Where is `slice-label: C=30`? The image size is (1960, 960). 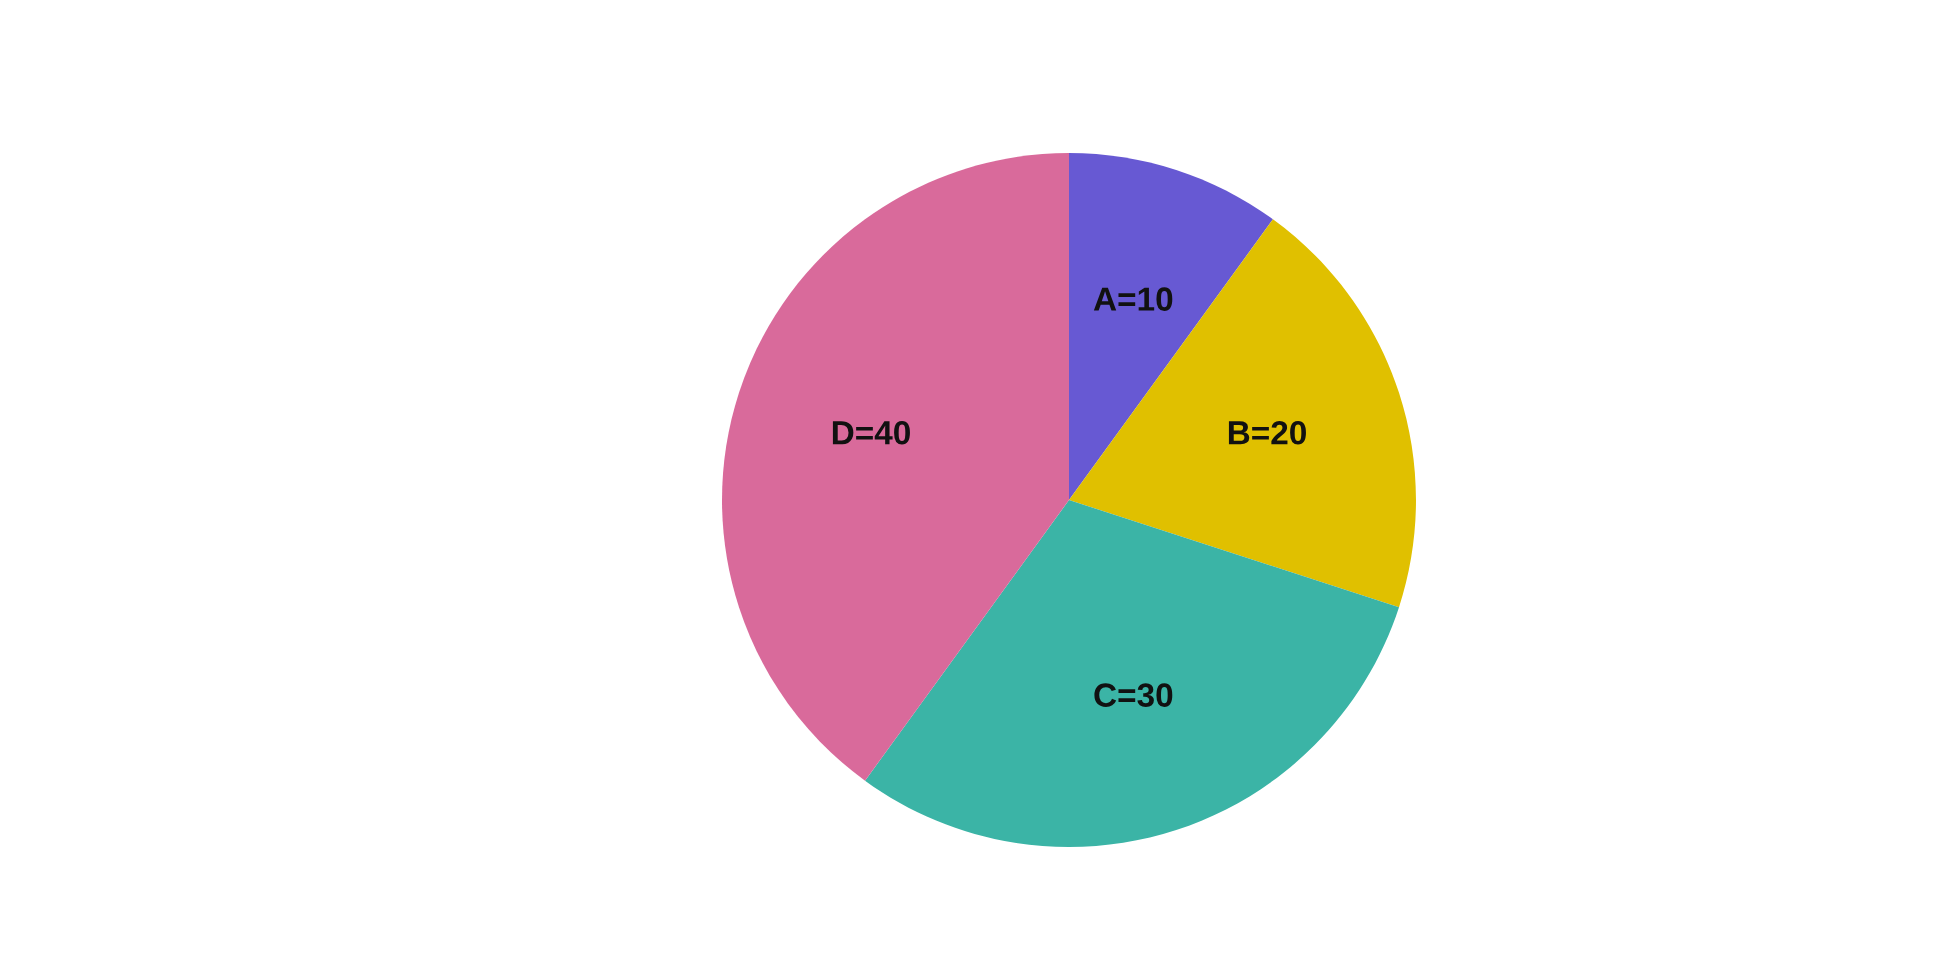
slice-label: C=30 is located at coordinates (1133, 695).